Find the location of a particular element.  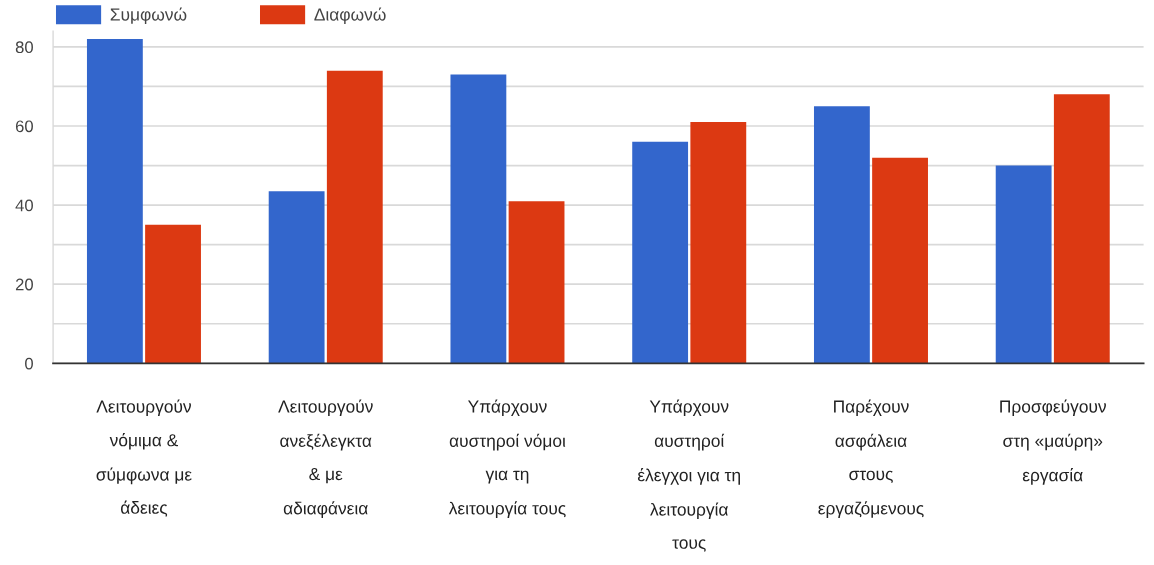

y-tick-label: 20 is located at coordinates (24, 284).